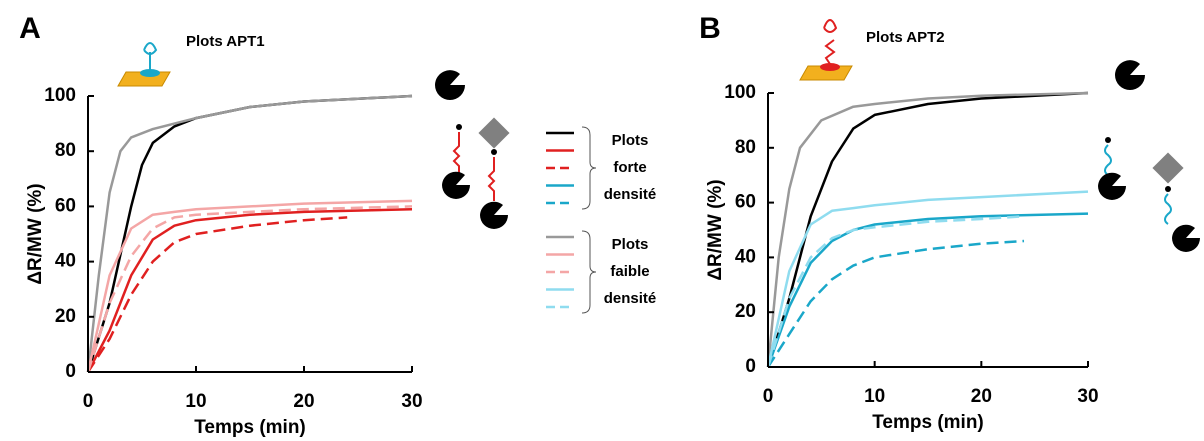  Describe the element at coordinates (826, 50) in the screenshot. I see `icon-chip-b` at that location.